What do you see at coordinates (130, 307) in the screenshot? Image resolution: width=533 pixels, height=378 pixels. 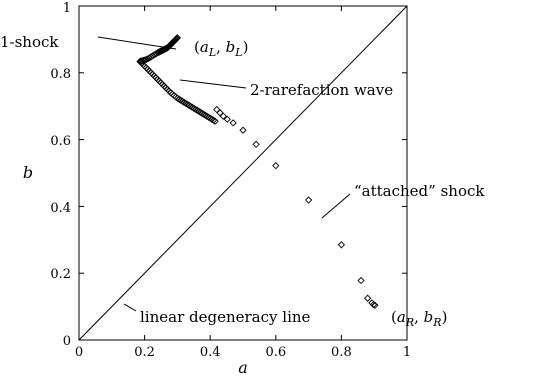 I see `degeneracy-leader` at bounding box center [130, 307].